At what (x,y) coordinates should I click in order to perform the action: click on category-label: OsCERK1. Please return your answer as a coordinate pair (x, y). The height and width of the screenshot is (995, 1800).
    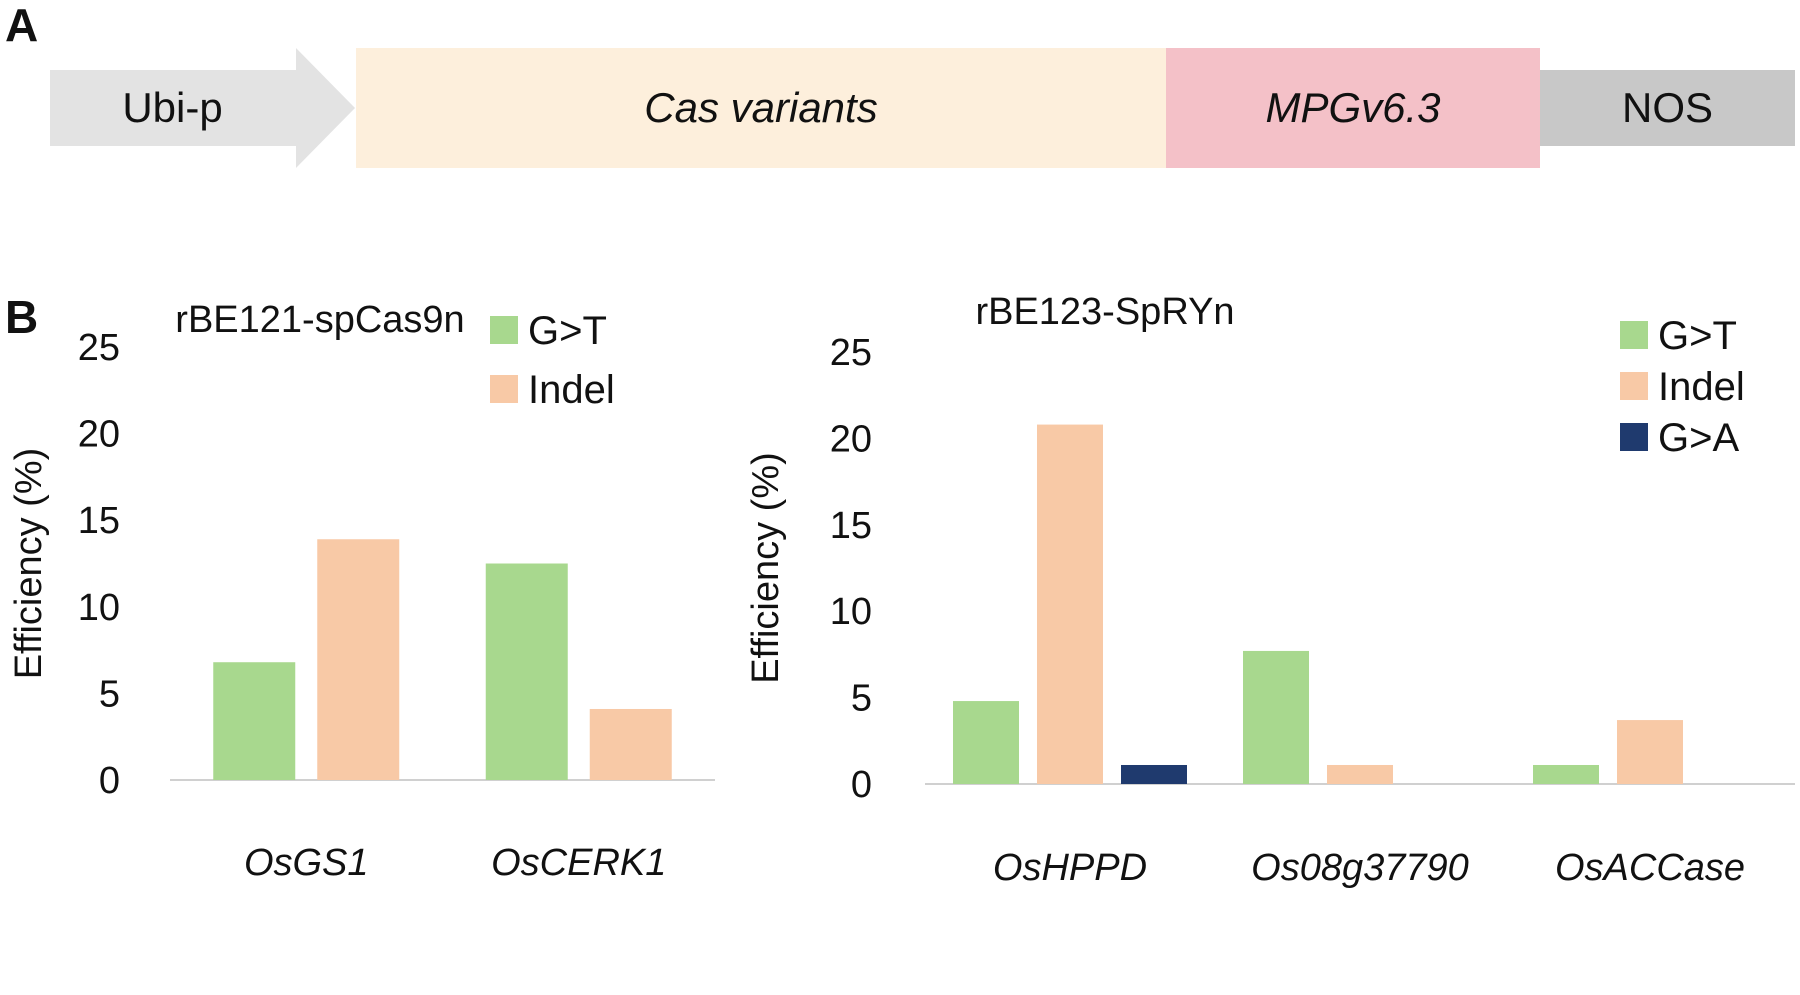
    Looking at the image, I should click on (578, 863).